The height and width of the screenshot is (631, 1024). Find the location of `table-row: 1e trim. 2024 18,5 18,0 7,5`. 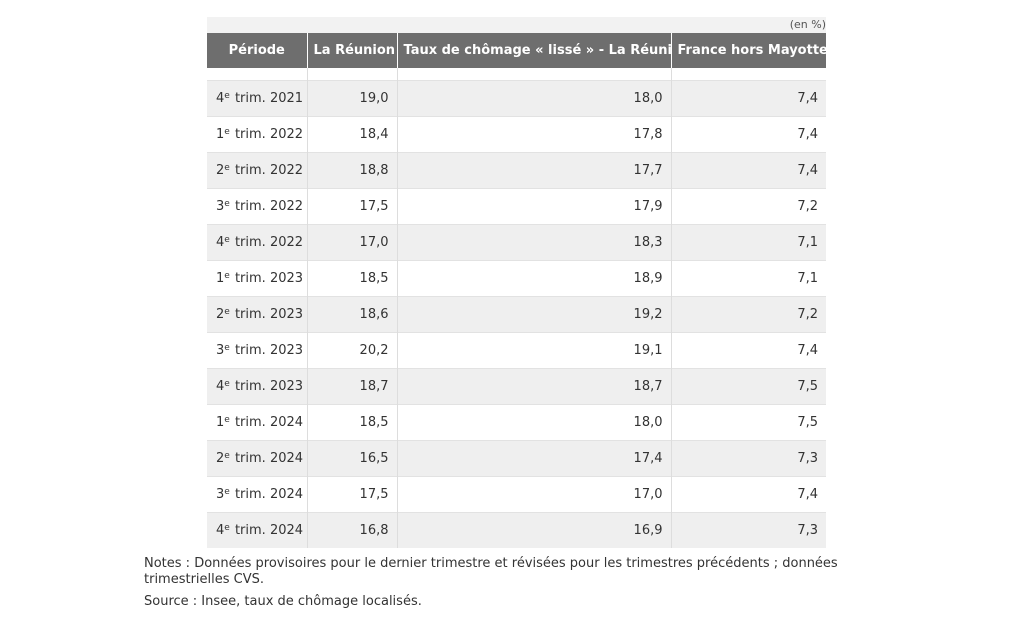

table-row: 1e trim. 2024 18,5 18,0 7,5 is located at coordinates (516, 422).